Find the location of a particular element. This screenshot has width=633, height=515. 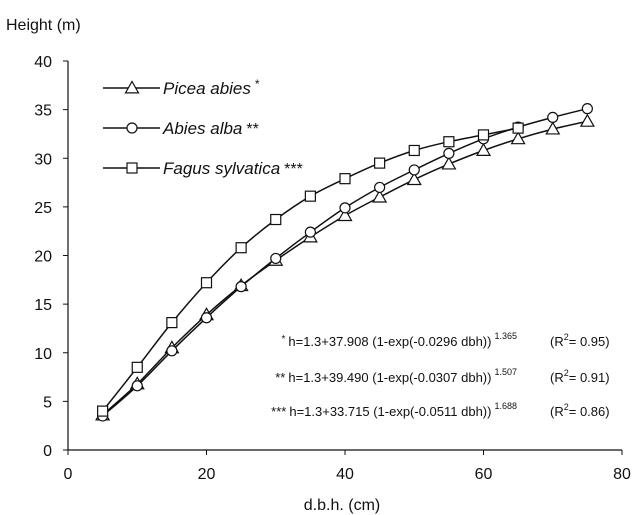

legend-item-picea-abies: Picea abies * is located at coordinates (181, 87).